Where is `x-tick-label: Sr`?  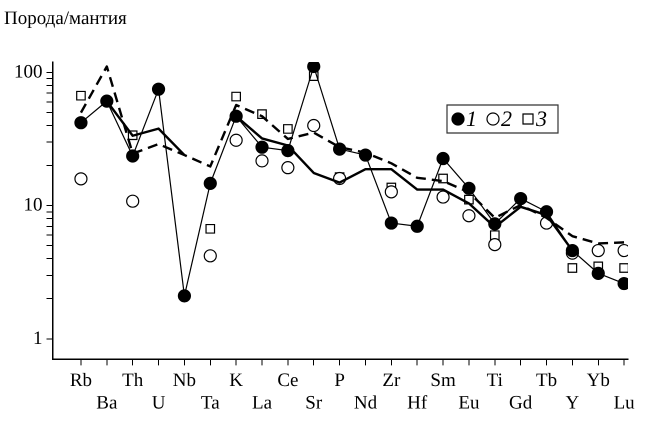 x-tick-label: Sr is located at coordinates (314, 403).